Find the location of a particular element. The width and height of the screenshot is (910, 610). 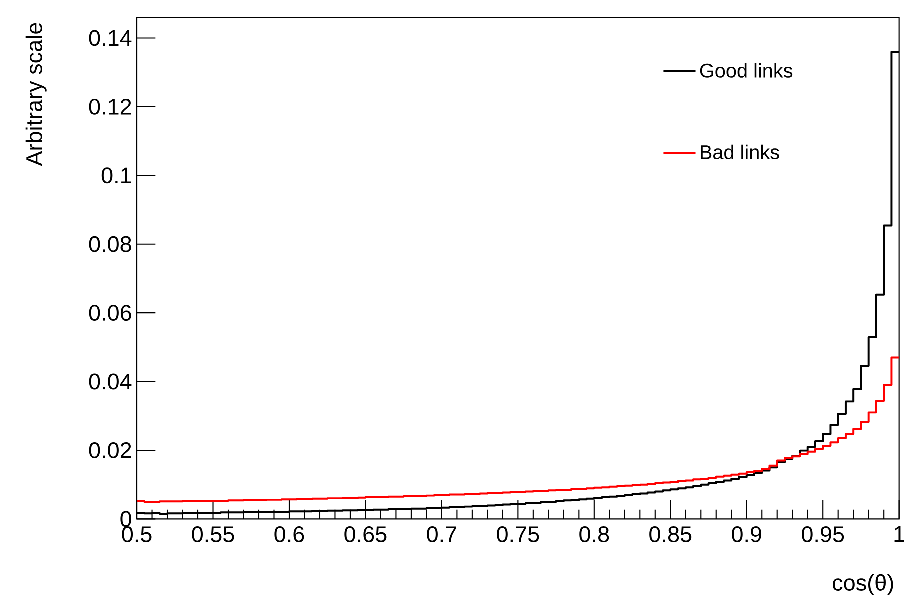

y-tick-label: 0.06 is located at coordinates (110, 313).